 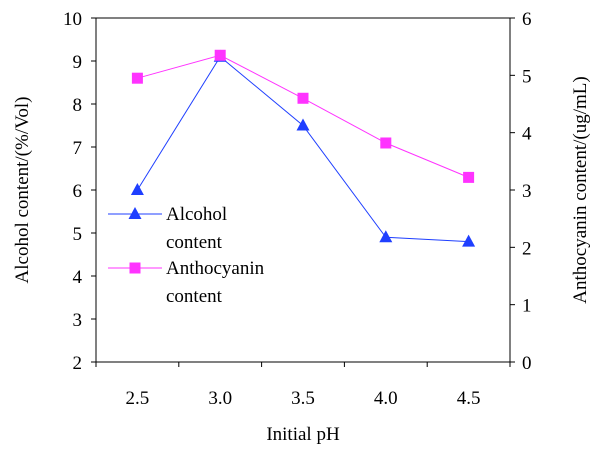 What do you see at coordinates (138, 398) in the screenshot?
I see `x-tick-label: 2.5` at bounding box center [138, 398].